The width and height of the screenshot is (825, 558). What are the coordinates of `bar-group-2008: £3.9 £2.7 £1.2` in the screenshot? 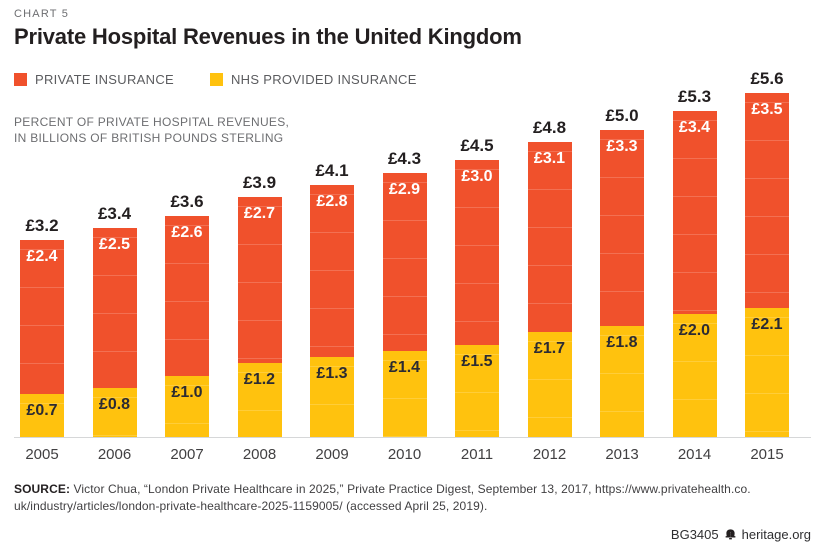 It's located at (259, 305).